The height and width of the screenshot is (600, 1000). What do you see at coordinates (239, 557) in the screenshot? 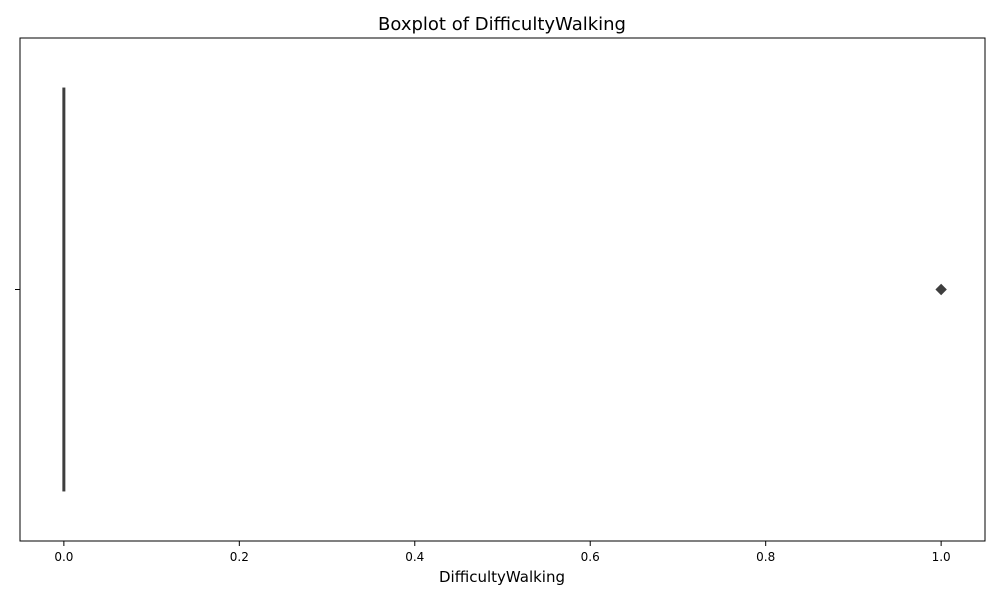
I see `x-tick-label: 0.2` at bounding box center [239, 557].